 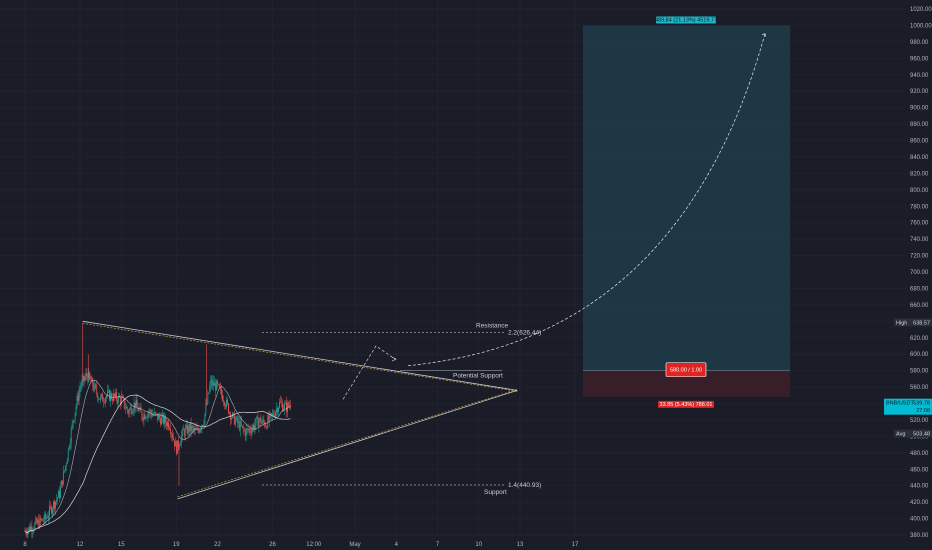 I want to click on target-label-text: 489.84 (21.13%) 4519.77, so click(x=686, y=21).